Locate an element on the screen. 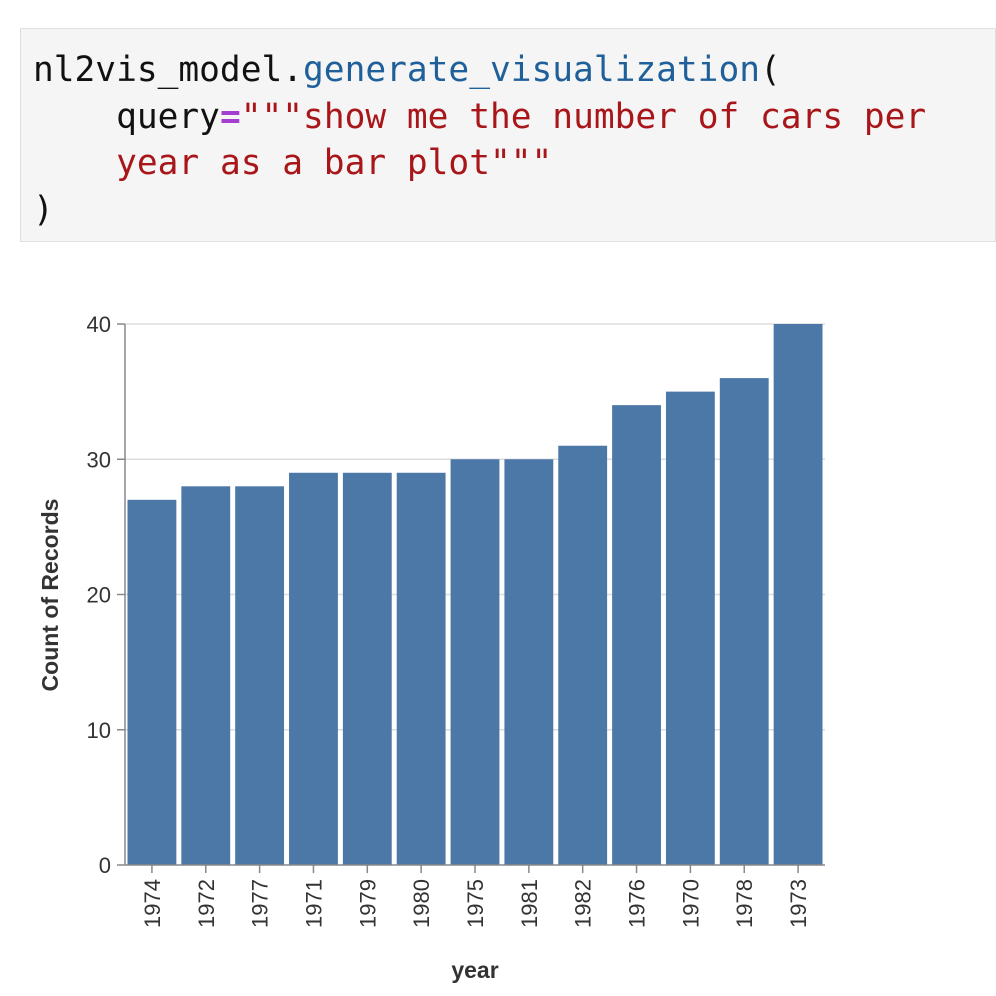 This screenshot has height=996, width=996. x-axis-title: year is located at coordinates (474, 970).